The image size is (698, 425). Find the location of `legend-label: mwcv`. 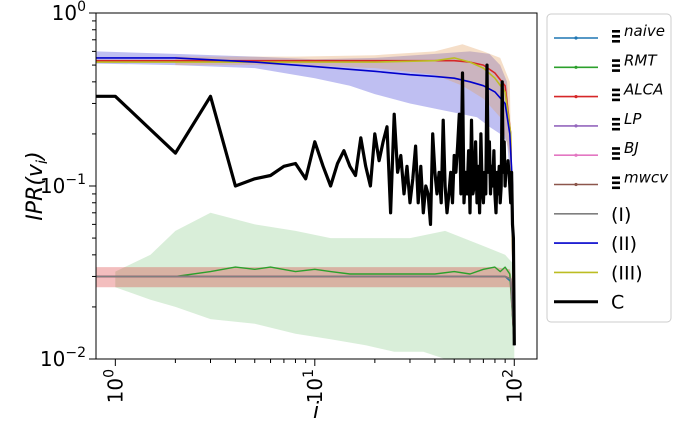

legend-label: mwcv is located at coordinates (646, 178).